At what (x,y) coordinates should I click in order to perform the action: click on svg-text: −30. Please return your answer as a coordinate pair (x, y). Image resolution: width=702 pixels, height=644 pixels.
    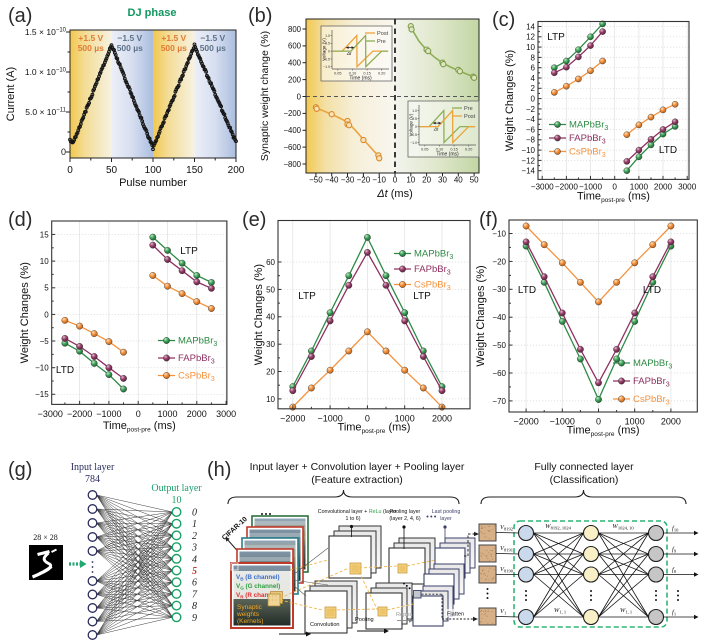
    Looking at the image, I should click on (499, 289).